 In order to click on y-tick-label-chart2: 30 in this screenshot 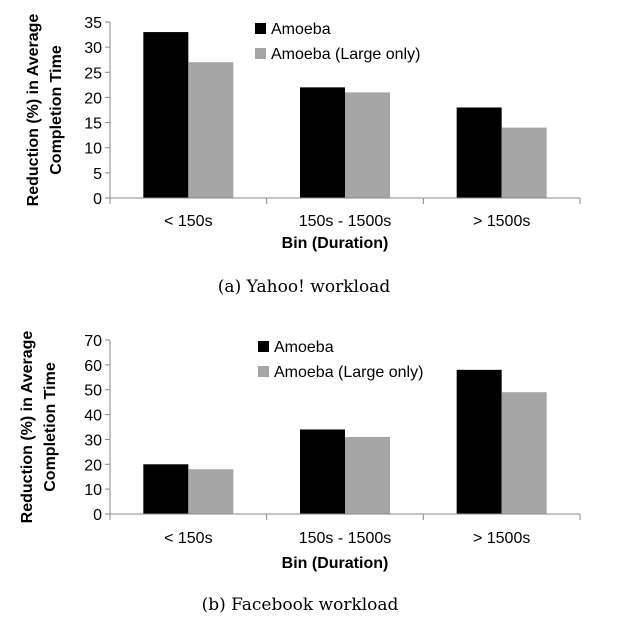, I will do `click(93, 440)`.